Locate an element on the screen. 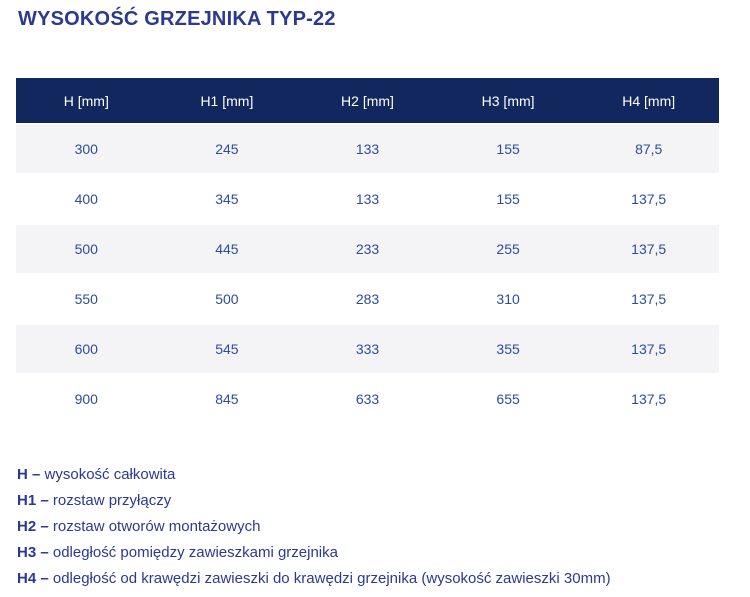 The height and width of the screenshot is (597, 750). table-row: 300 245 133 155 87,5 is located at coordinates (367, 149).